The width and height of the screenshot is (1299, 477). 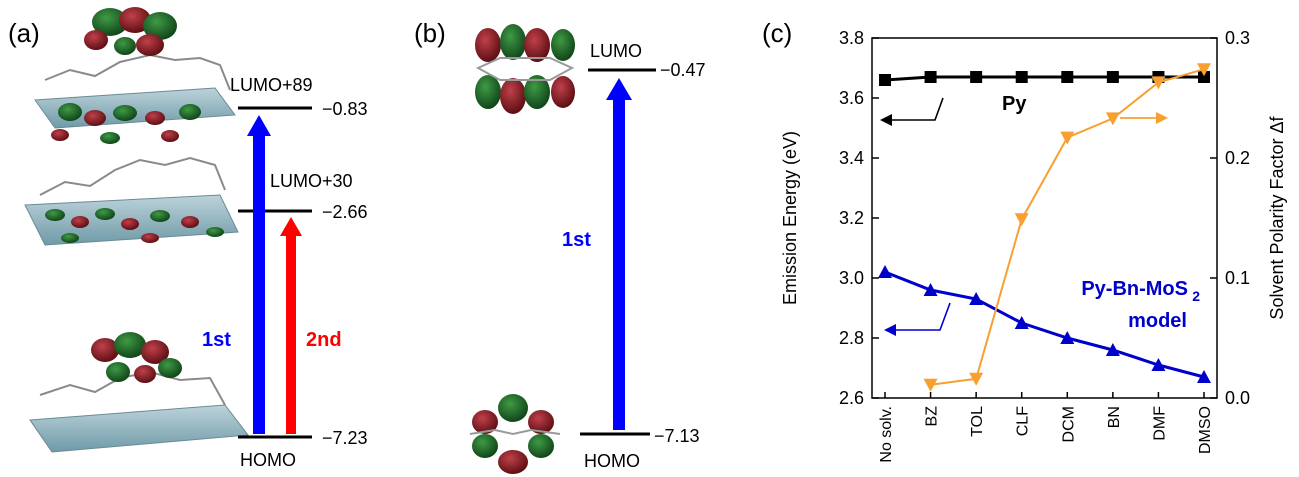 What do you see at coordinates (777, 33) in the screenshot?
I see `panel-c-tag: (c)` at bounding box center [777, 33].